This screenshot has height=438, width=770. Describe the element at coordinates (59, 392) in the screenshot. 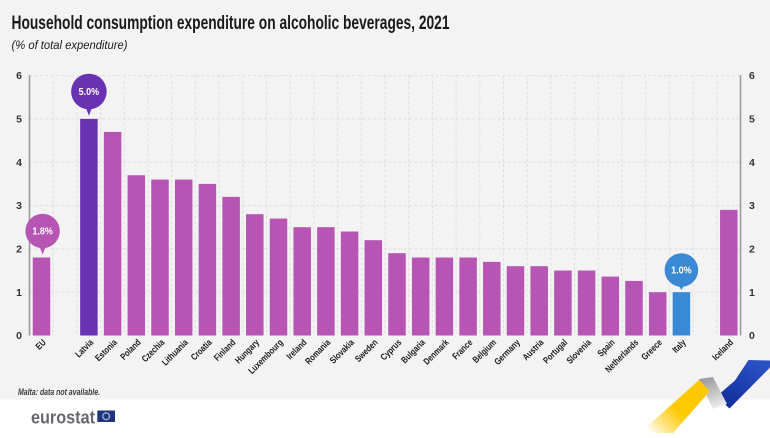

I see `svg-text: Malta: data not available.` at that location.